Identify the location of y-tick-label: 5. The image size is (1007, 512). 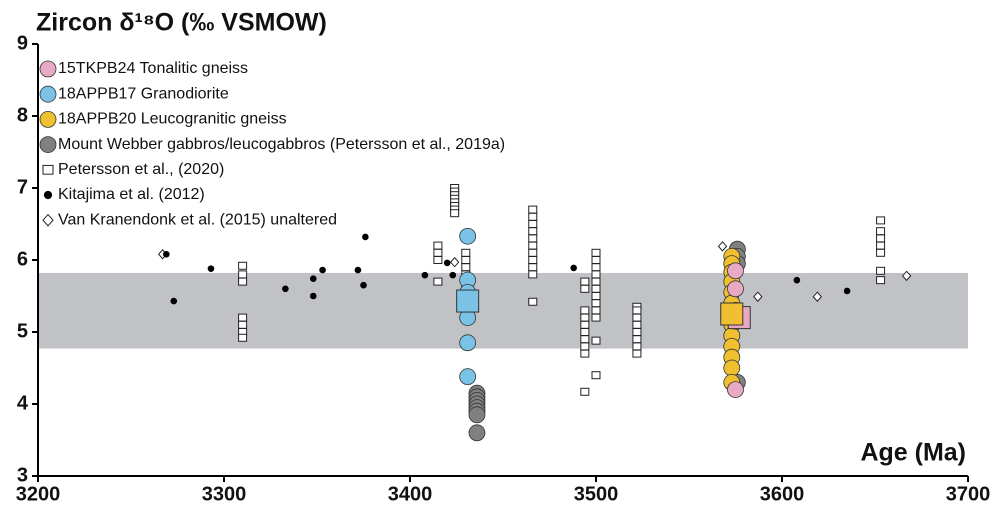
(22, 331).